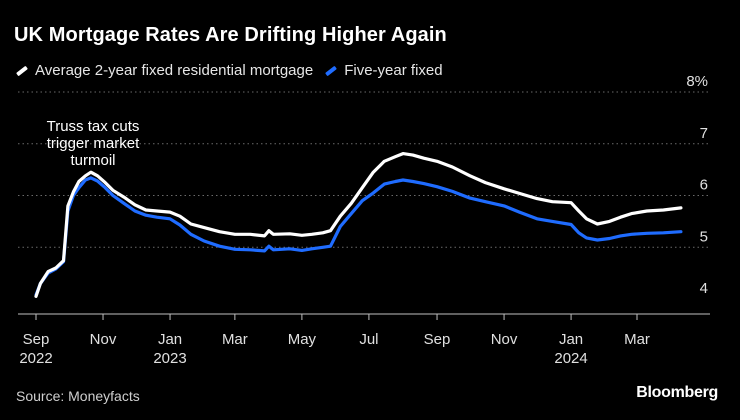  What do you see at coordinates (704, 185) in the screenshot?
I see `y-tick-label-6: 6` at bounding box center [704, 185].